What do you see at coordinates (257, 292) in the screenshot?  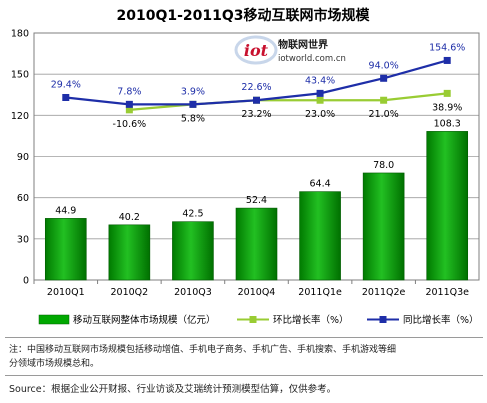 I see `x-tick-label: 2010Q4` at bounding box center [257, 292].